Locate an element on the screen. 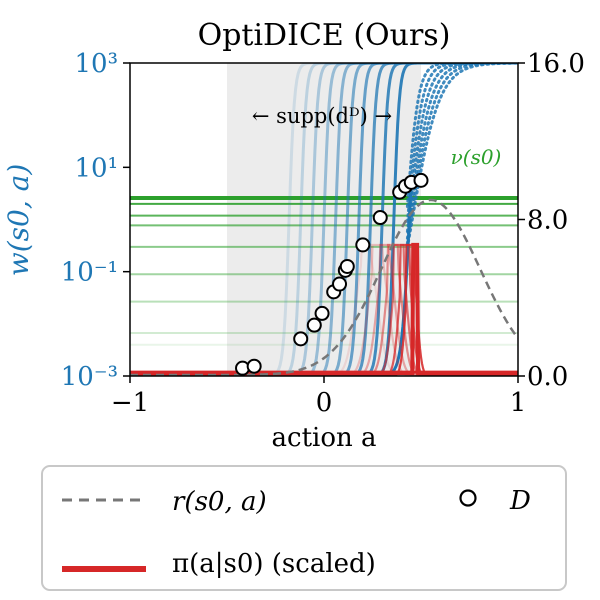 The height and width of the screenshot is (600, 600). y-axis-label-left: w(s0, a) is located at coordinates (18, 220).